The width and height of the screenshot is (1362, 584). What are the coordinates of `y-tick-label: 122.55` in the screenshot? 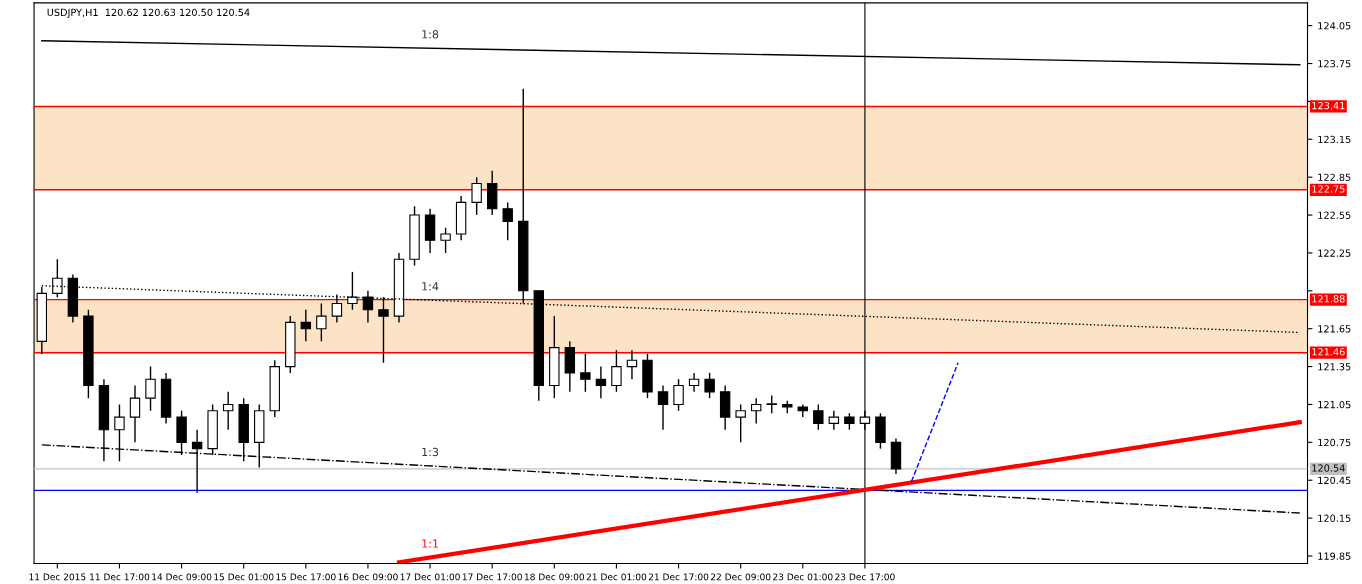 It's located at (1334, 215).